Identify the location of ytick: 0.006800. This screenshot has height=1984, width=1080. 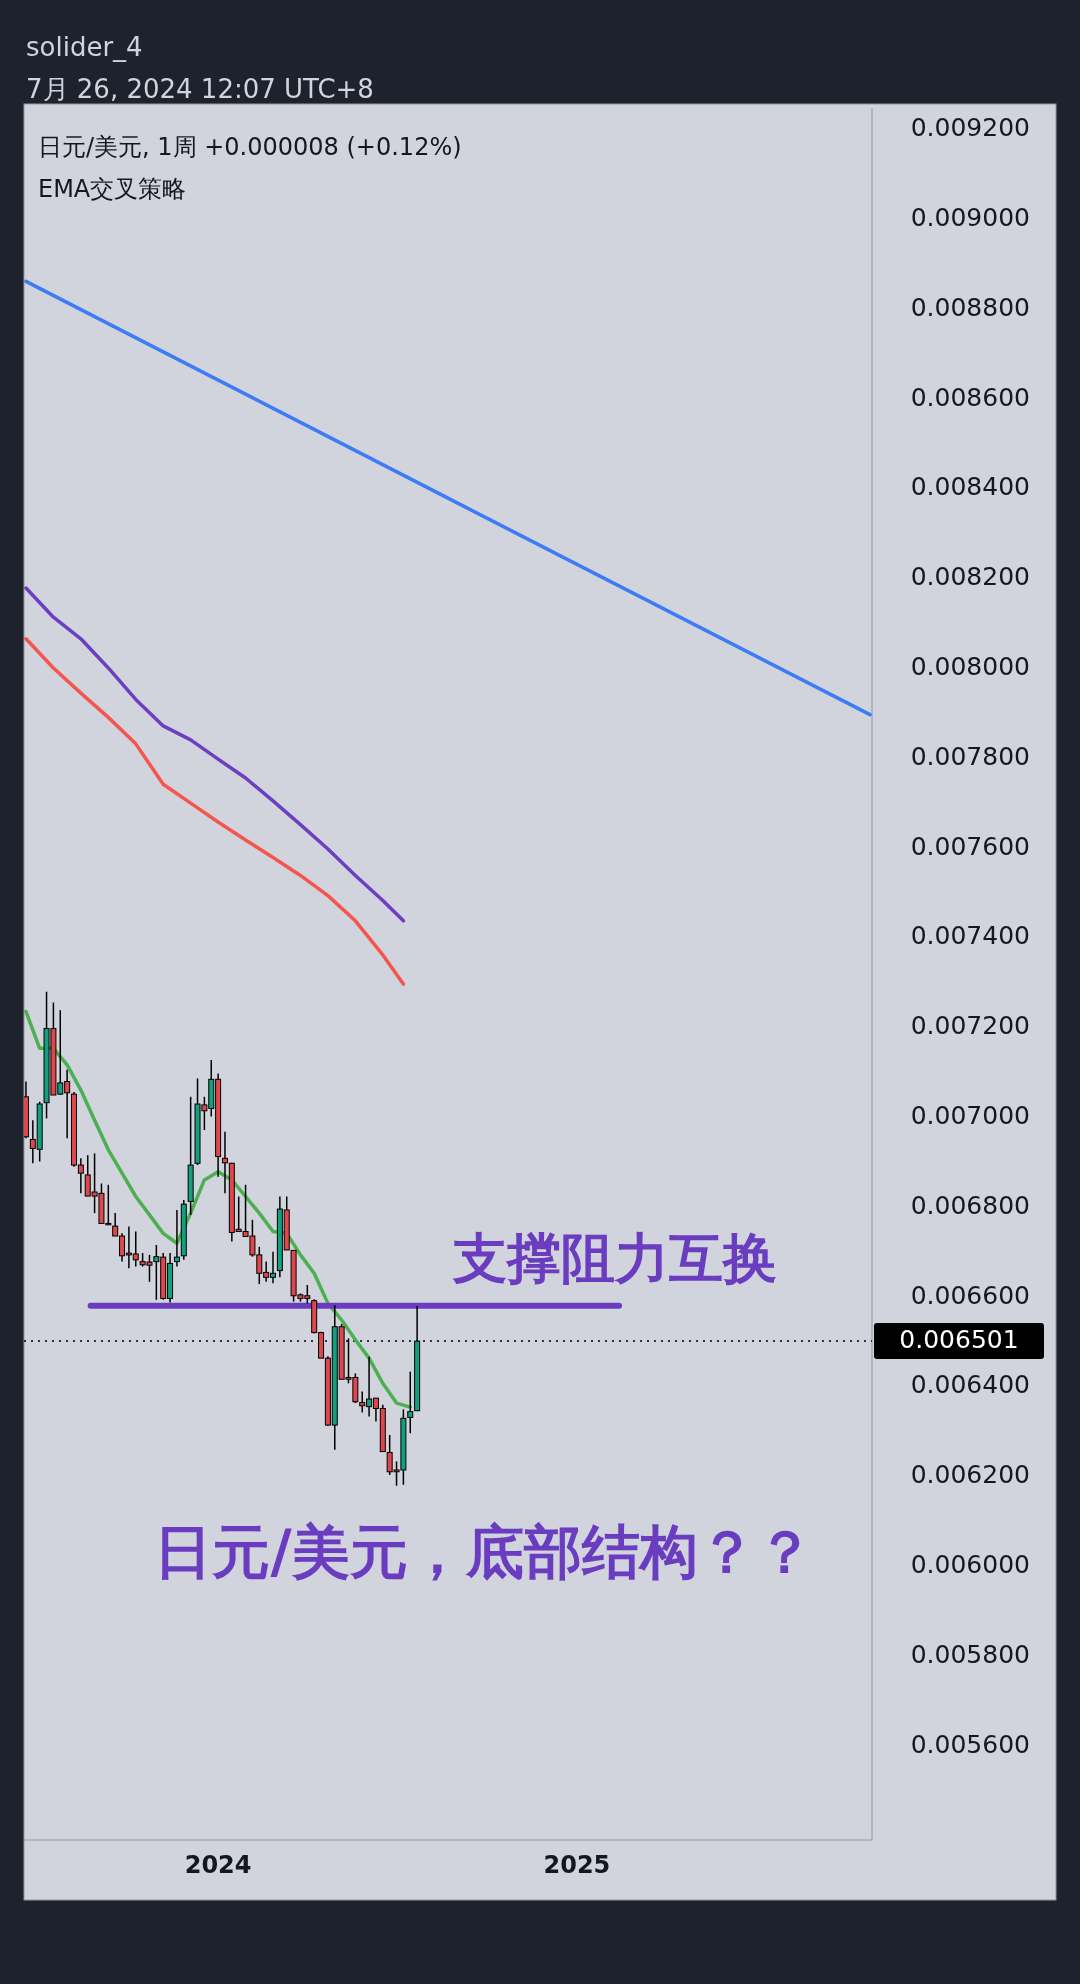
(970, 1205).